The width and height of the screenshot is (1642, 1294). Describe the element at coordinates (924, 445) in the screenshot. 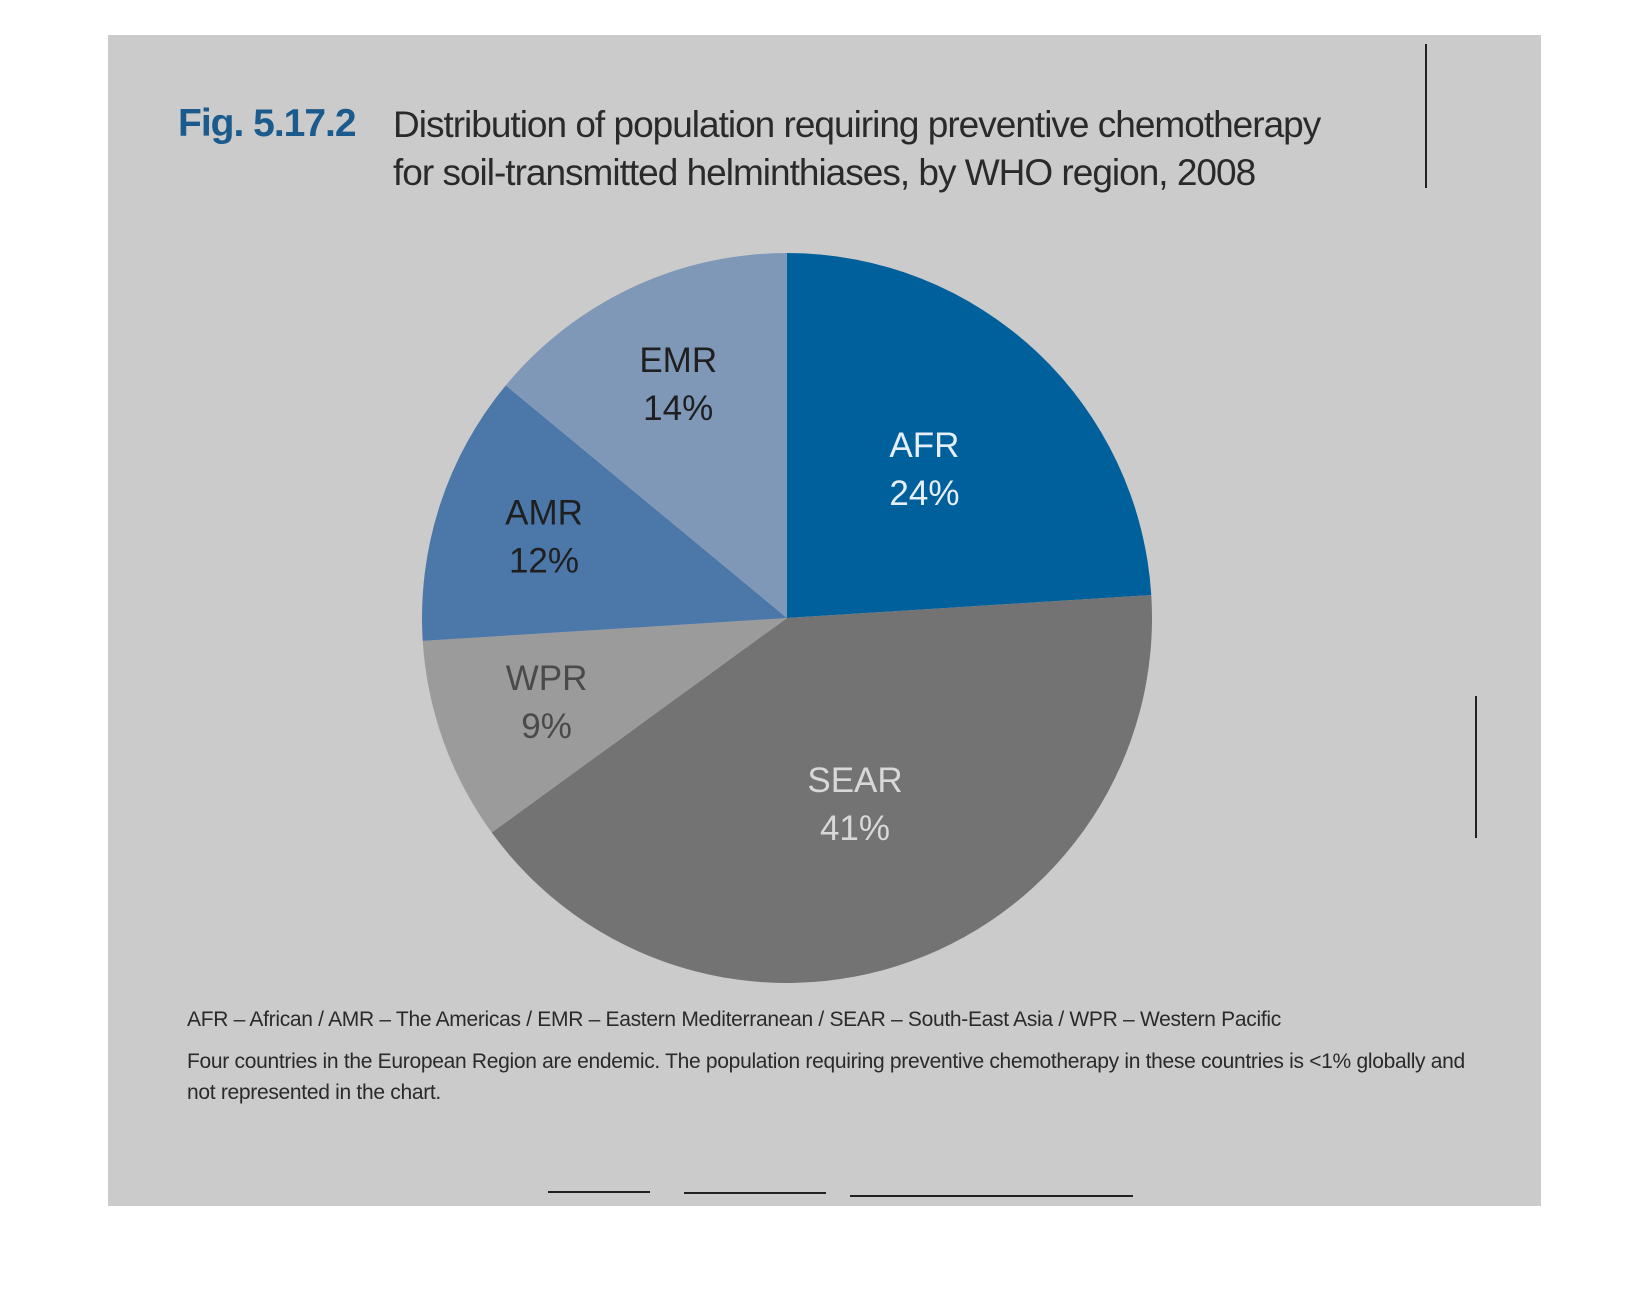

I see `slice-label: AFR` at that location.